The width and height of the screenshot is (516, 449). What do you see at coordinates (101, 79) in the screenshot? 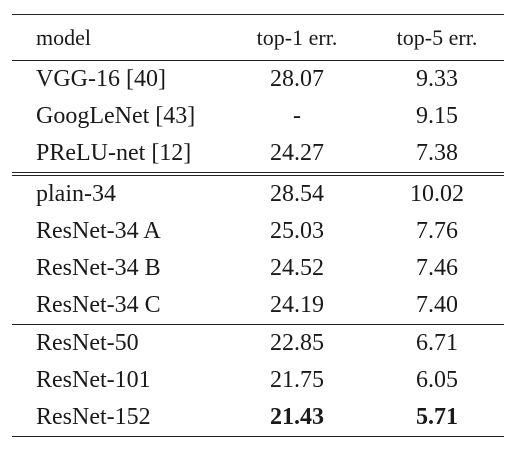
I see `model-name: VGG-16 [40]` at bounding box center [101, 79].